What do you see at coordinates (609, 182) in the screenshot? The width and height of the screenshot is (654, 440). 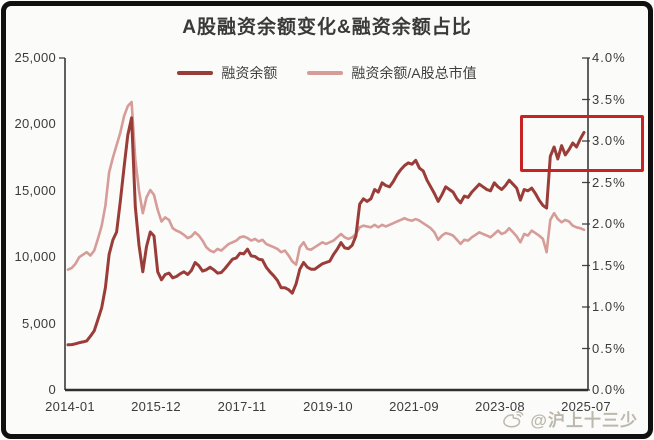 I see `right-axis-tick-label: 2.5%` at bounding box center [609, 182].